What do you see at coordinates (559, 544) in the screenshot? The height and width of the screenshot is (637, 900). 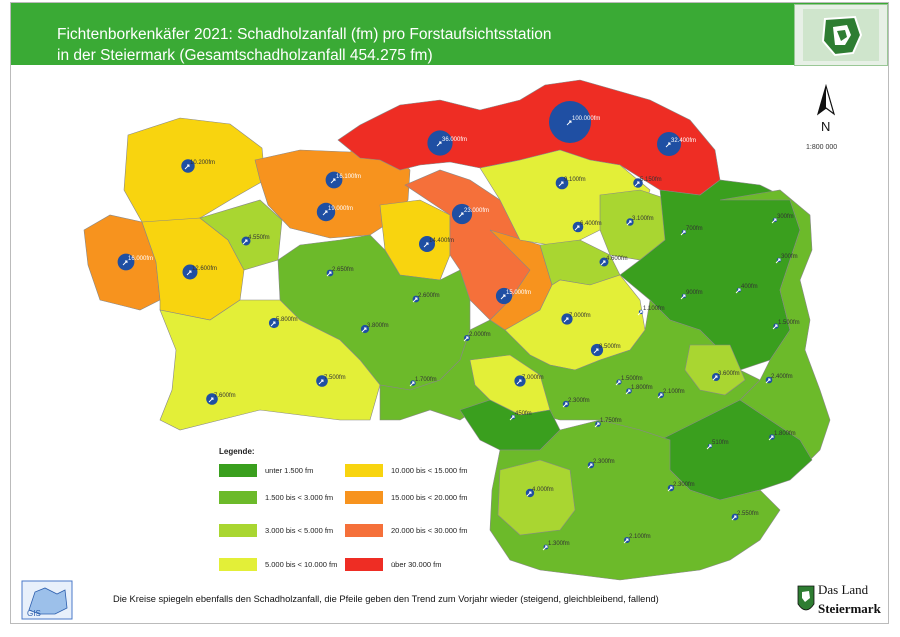 I see `station-label: 1.300fm` at bounding box center [559, 544].